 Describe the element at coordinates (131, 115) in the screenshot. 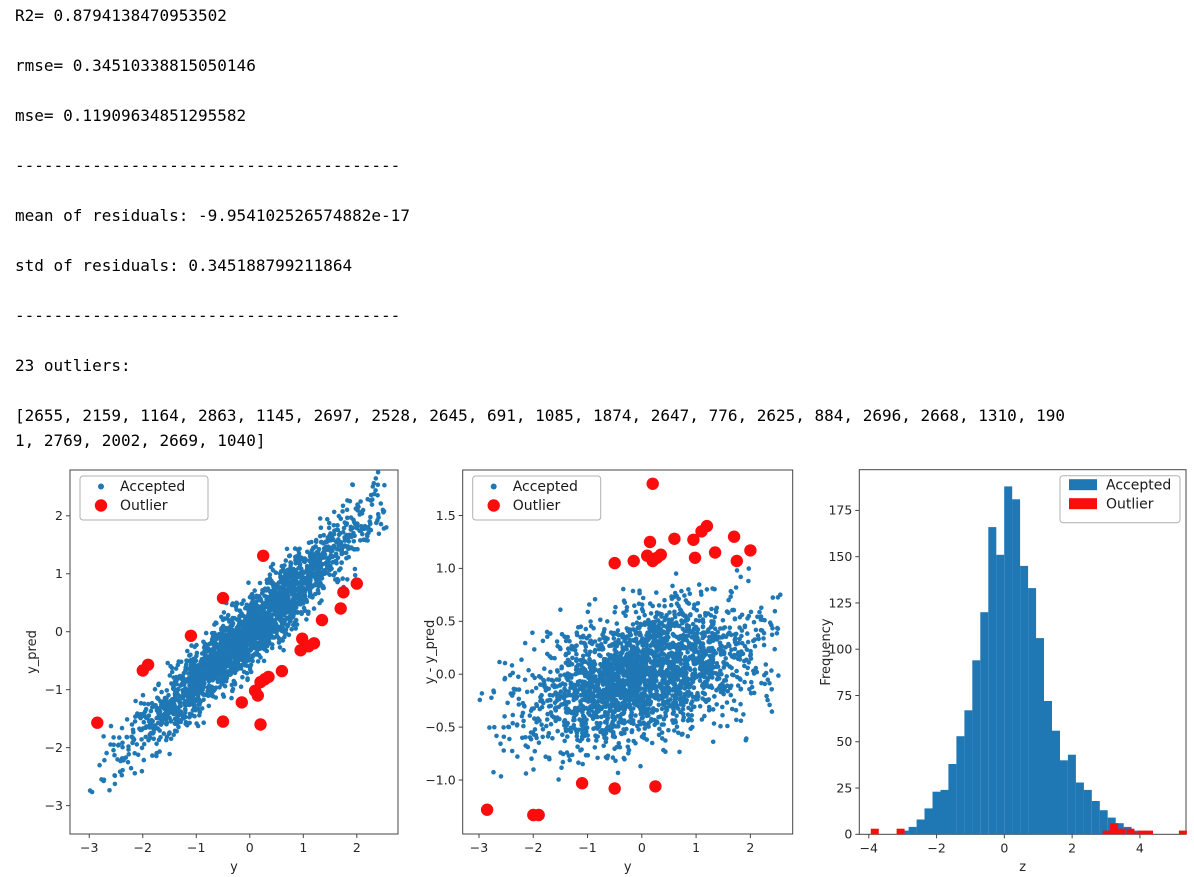

I see `console-line-mse: mse= 0.11909634851295582` at that location.